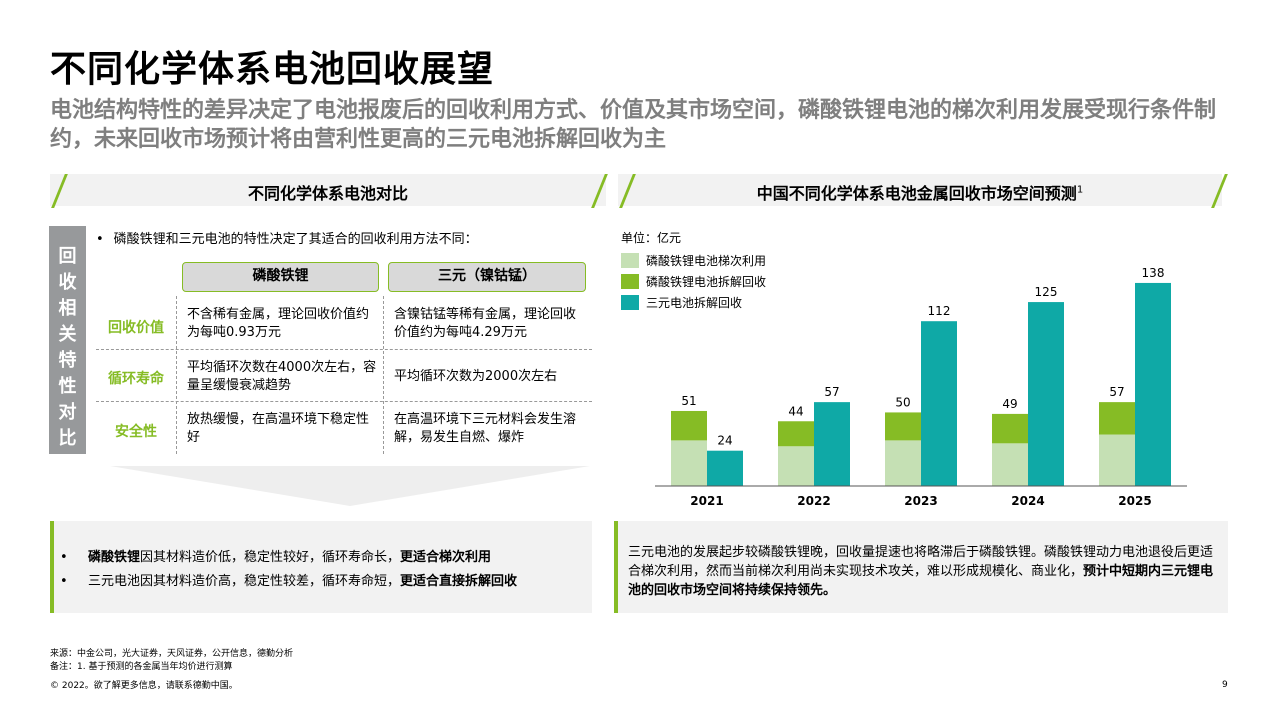  Describe the element at coordinates (136, 328) in the screenshot. I see `row-label-recovery-value: 回收价值` at that location.